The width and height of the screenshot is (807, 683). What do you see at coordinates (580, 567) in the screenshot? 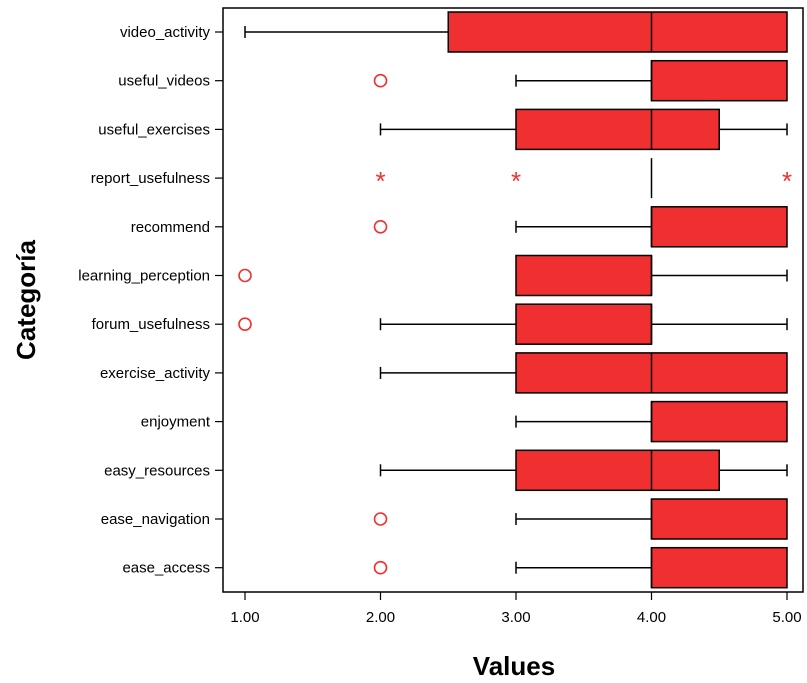
I see `box-row-ease-access` at bounding box center [580, 567].